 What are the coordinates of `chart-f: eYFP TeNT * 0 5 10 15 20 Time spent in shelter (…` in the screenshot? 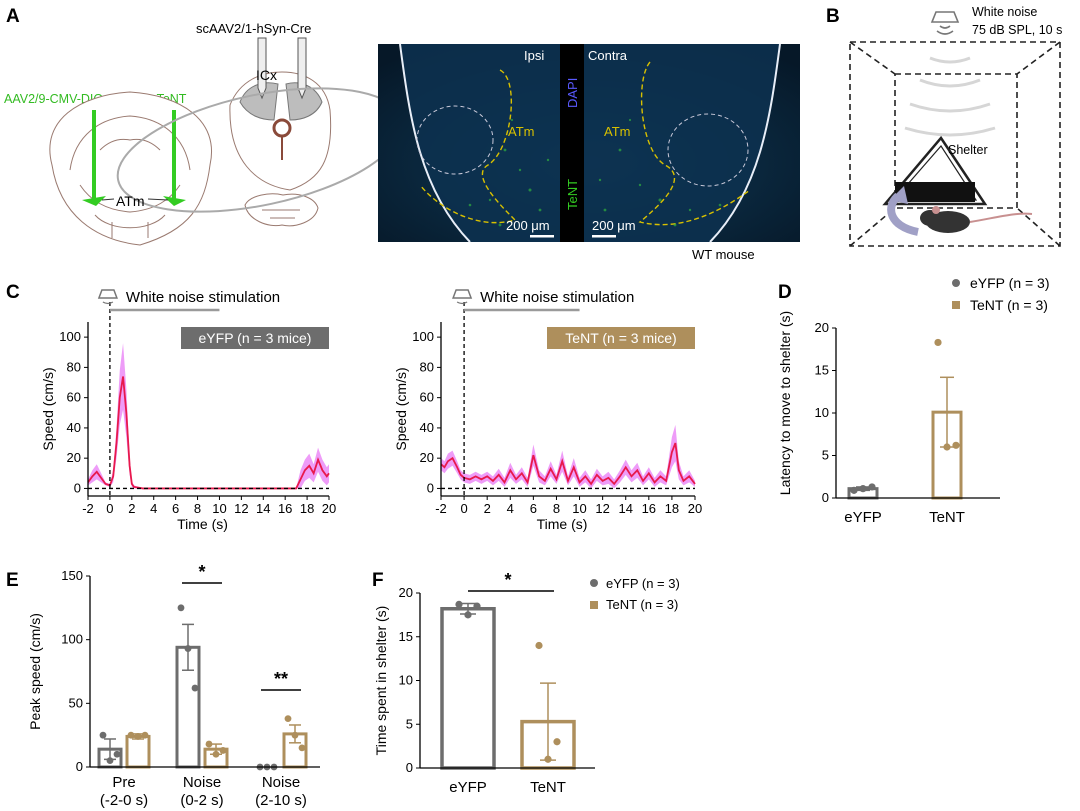 It's located at (526, 683).